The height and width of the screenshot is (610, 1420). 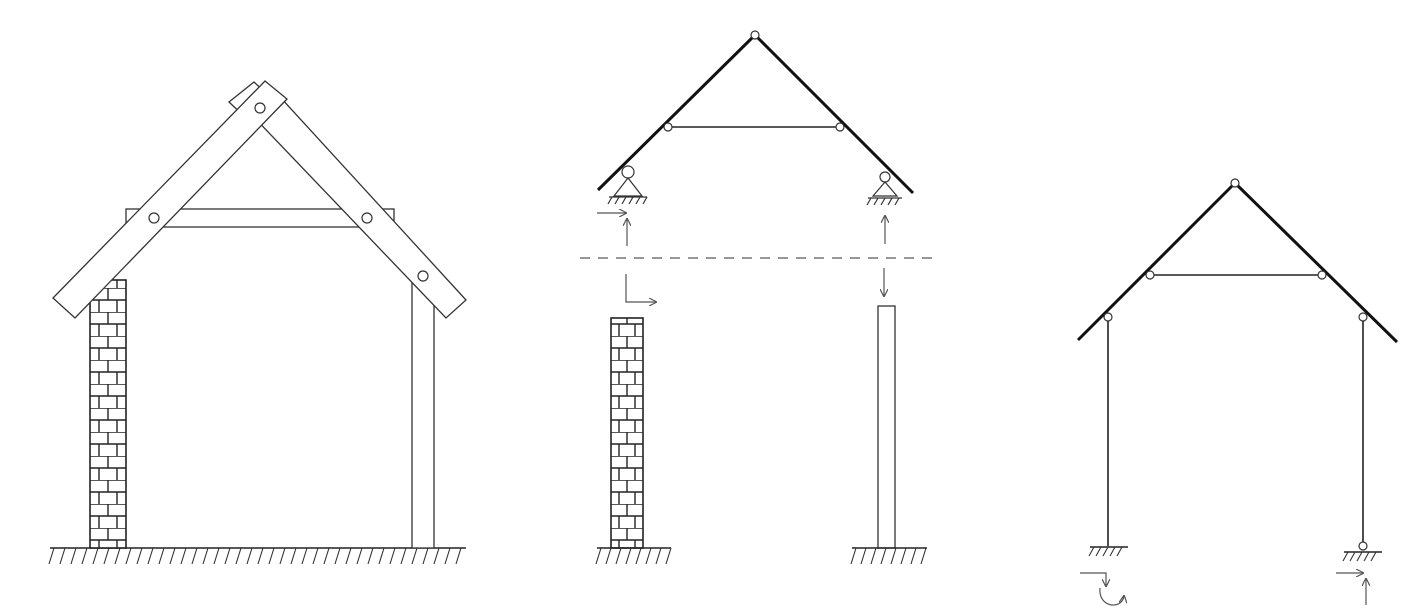 What do you see at coordinates (1108, 317) in the screenshot?
I see `left-column-top-hinge` at bounding box center [1108, 317].